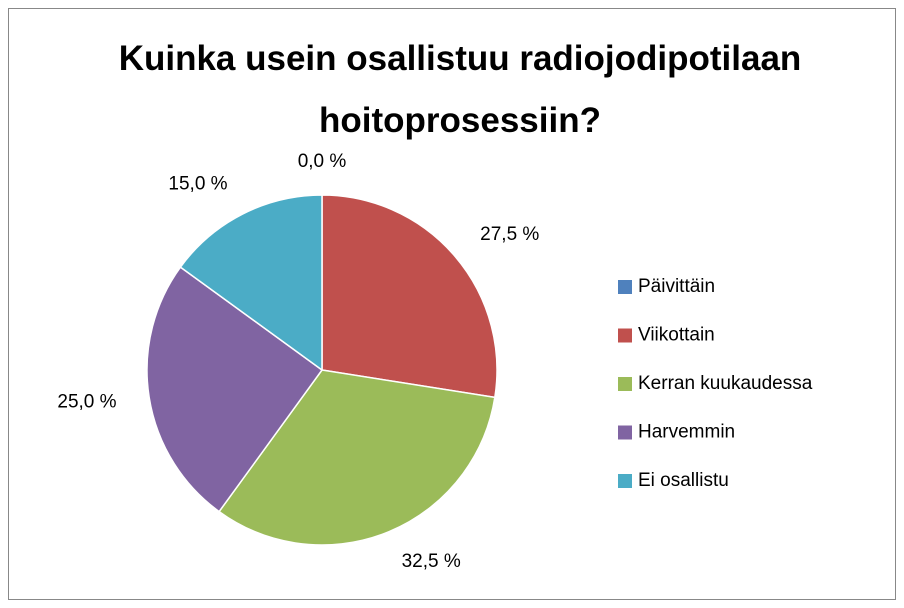  I want to click on data-label: 0,0 %, so click(322, 161).